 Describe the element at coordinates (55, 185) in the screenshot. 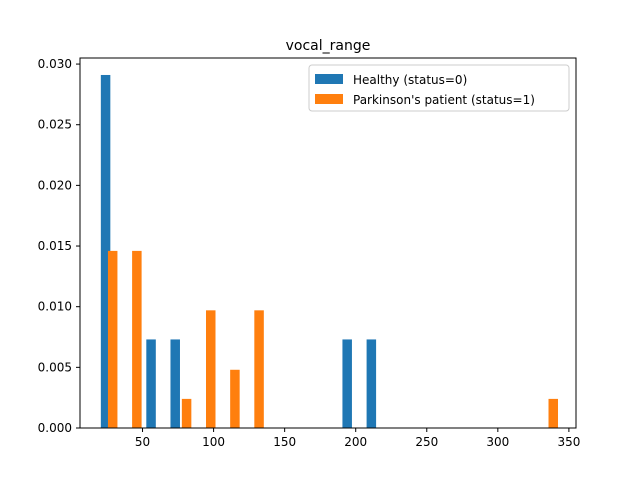

I see `y-tick-label-4: 0.020` at that location.